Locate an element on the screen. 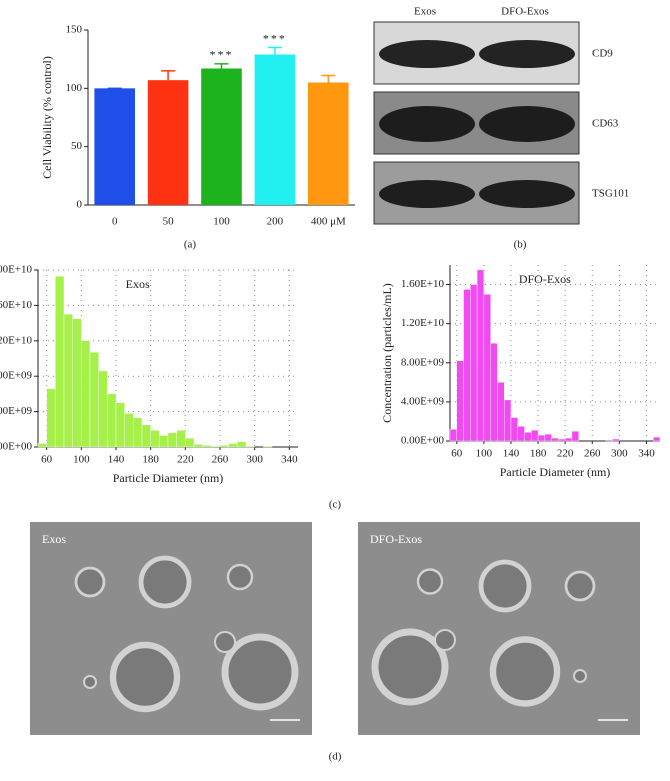 Image resolution: width=670 pixels, height=781 pixels. annotation: DFO-Exos is located at coordinates (545, 279).